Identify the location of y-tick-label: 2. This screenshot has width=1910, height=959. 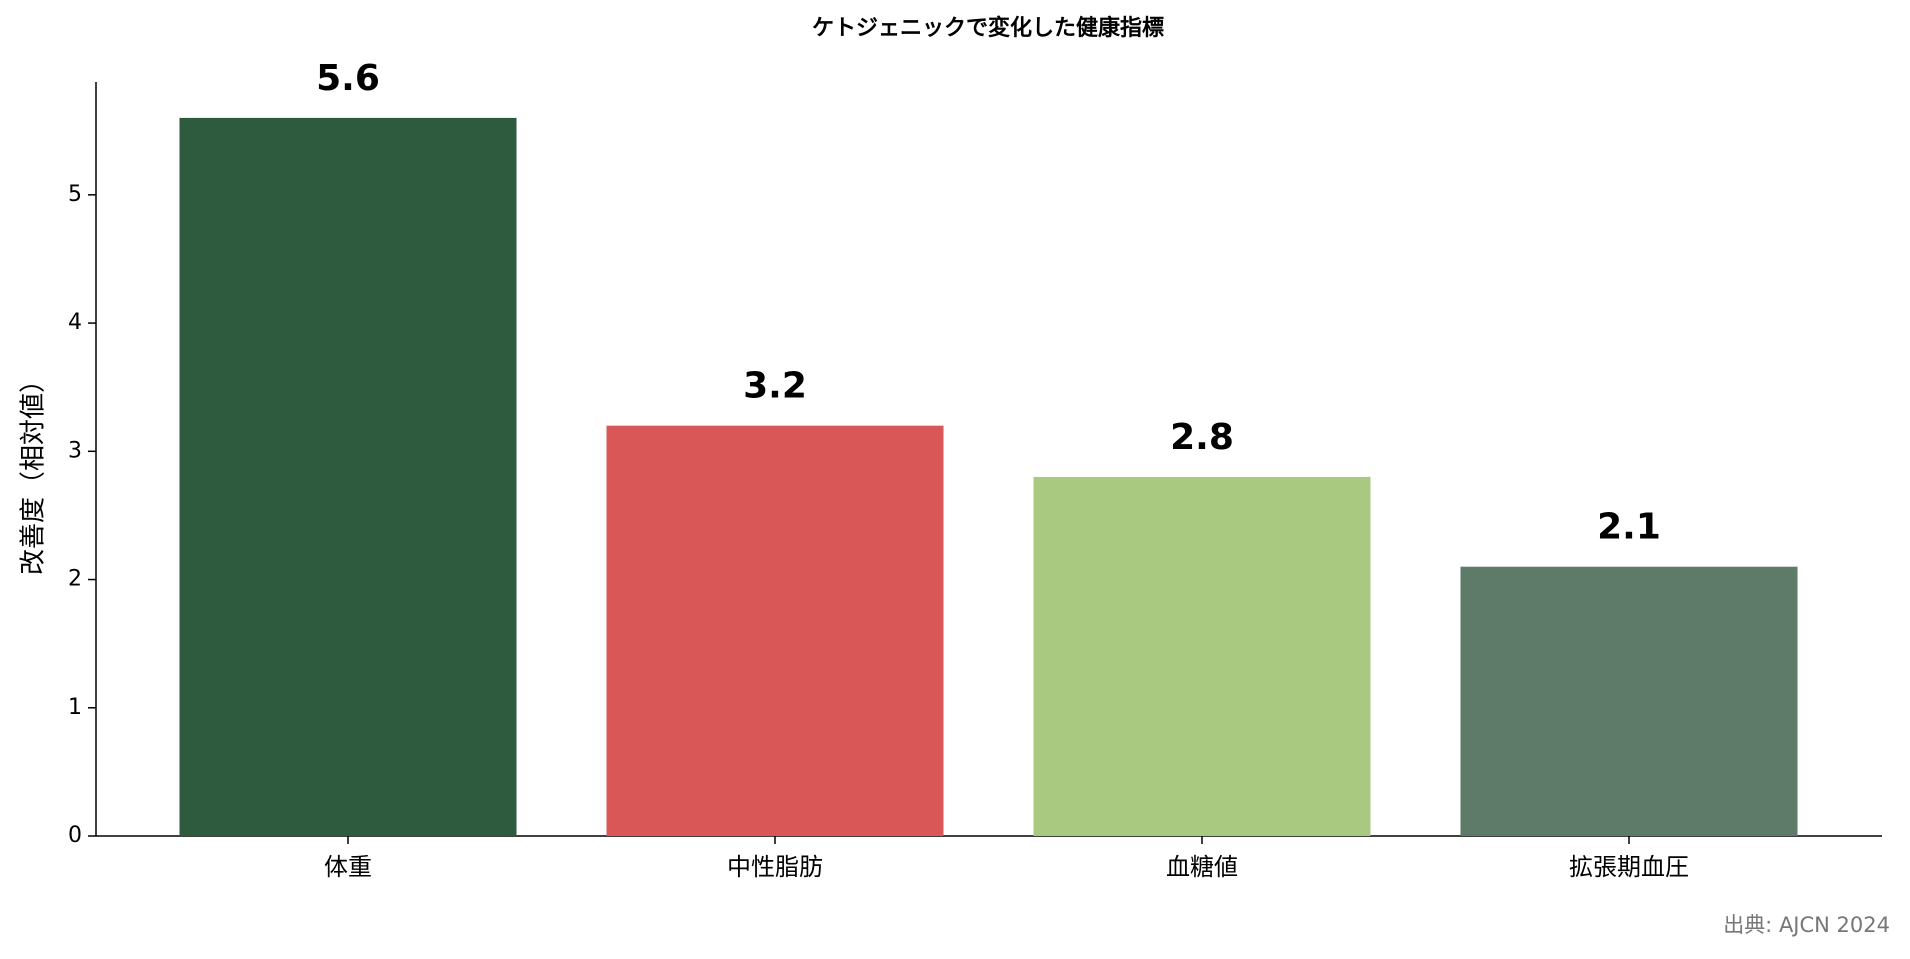
(75, 579).